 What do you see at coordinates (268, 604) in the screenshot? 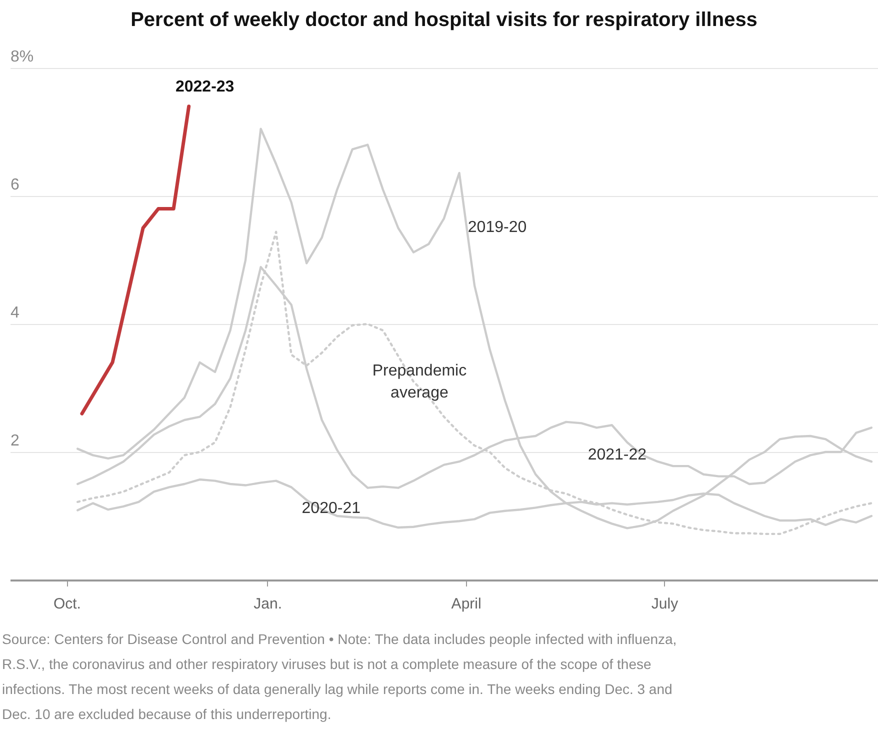
I see `x-tick-label: Jan.` at bounding box center [268, 604].